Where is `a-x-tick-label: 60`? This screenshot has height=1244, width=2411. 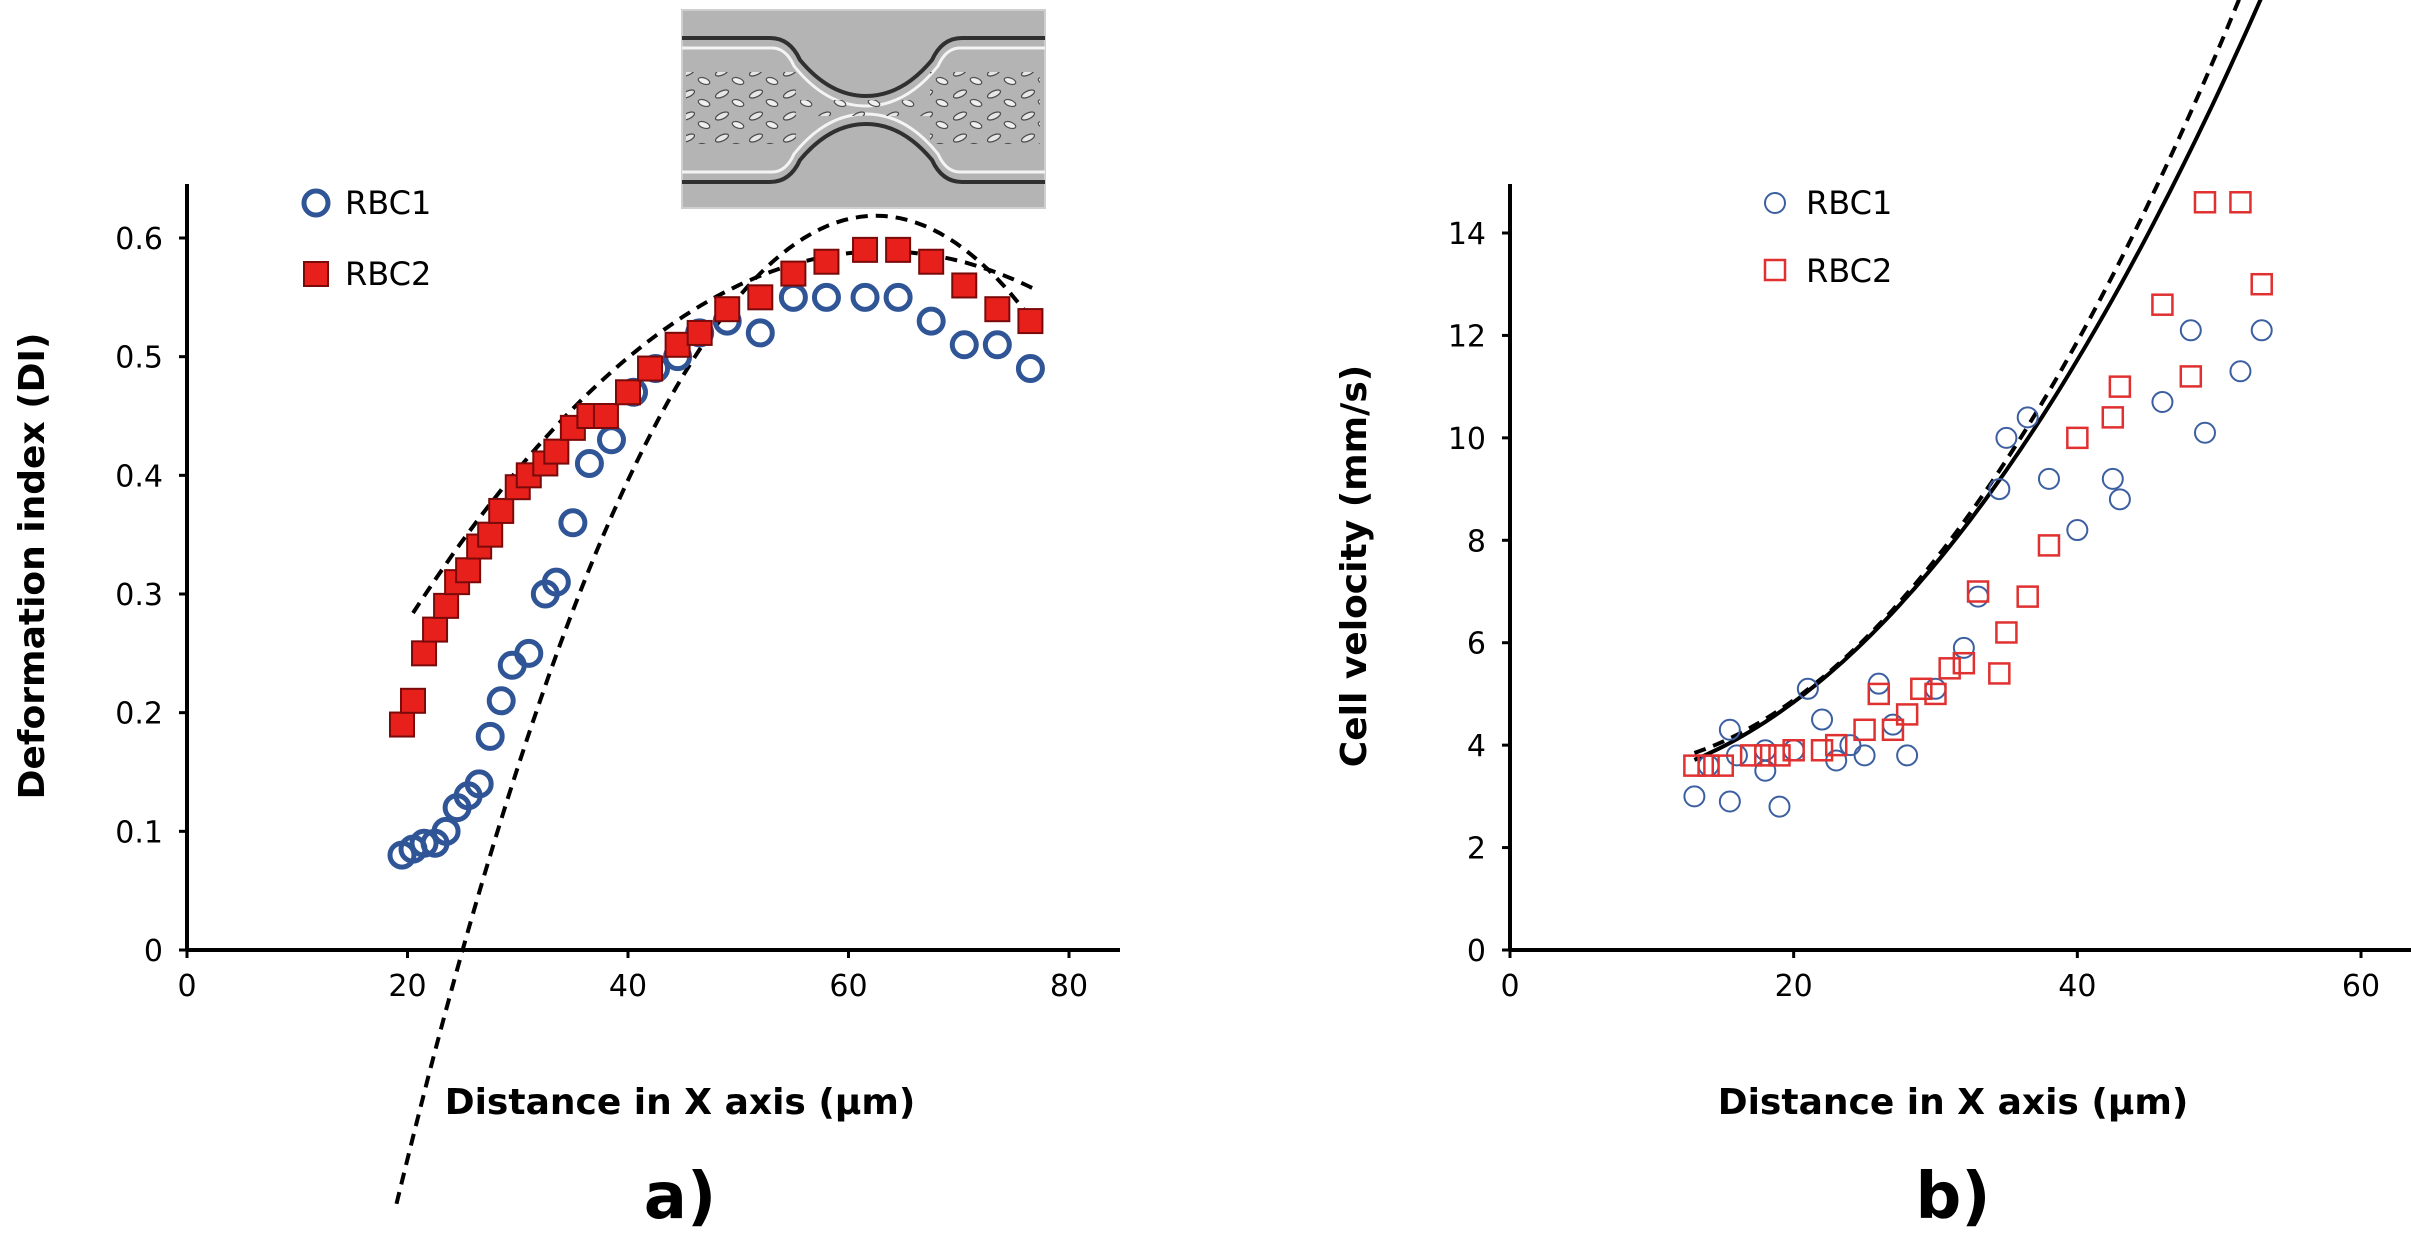
a-x-tick-label: 60 is located at coordinates (848, 986).